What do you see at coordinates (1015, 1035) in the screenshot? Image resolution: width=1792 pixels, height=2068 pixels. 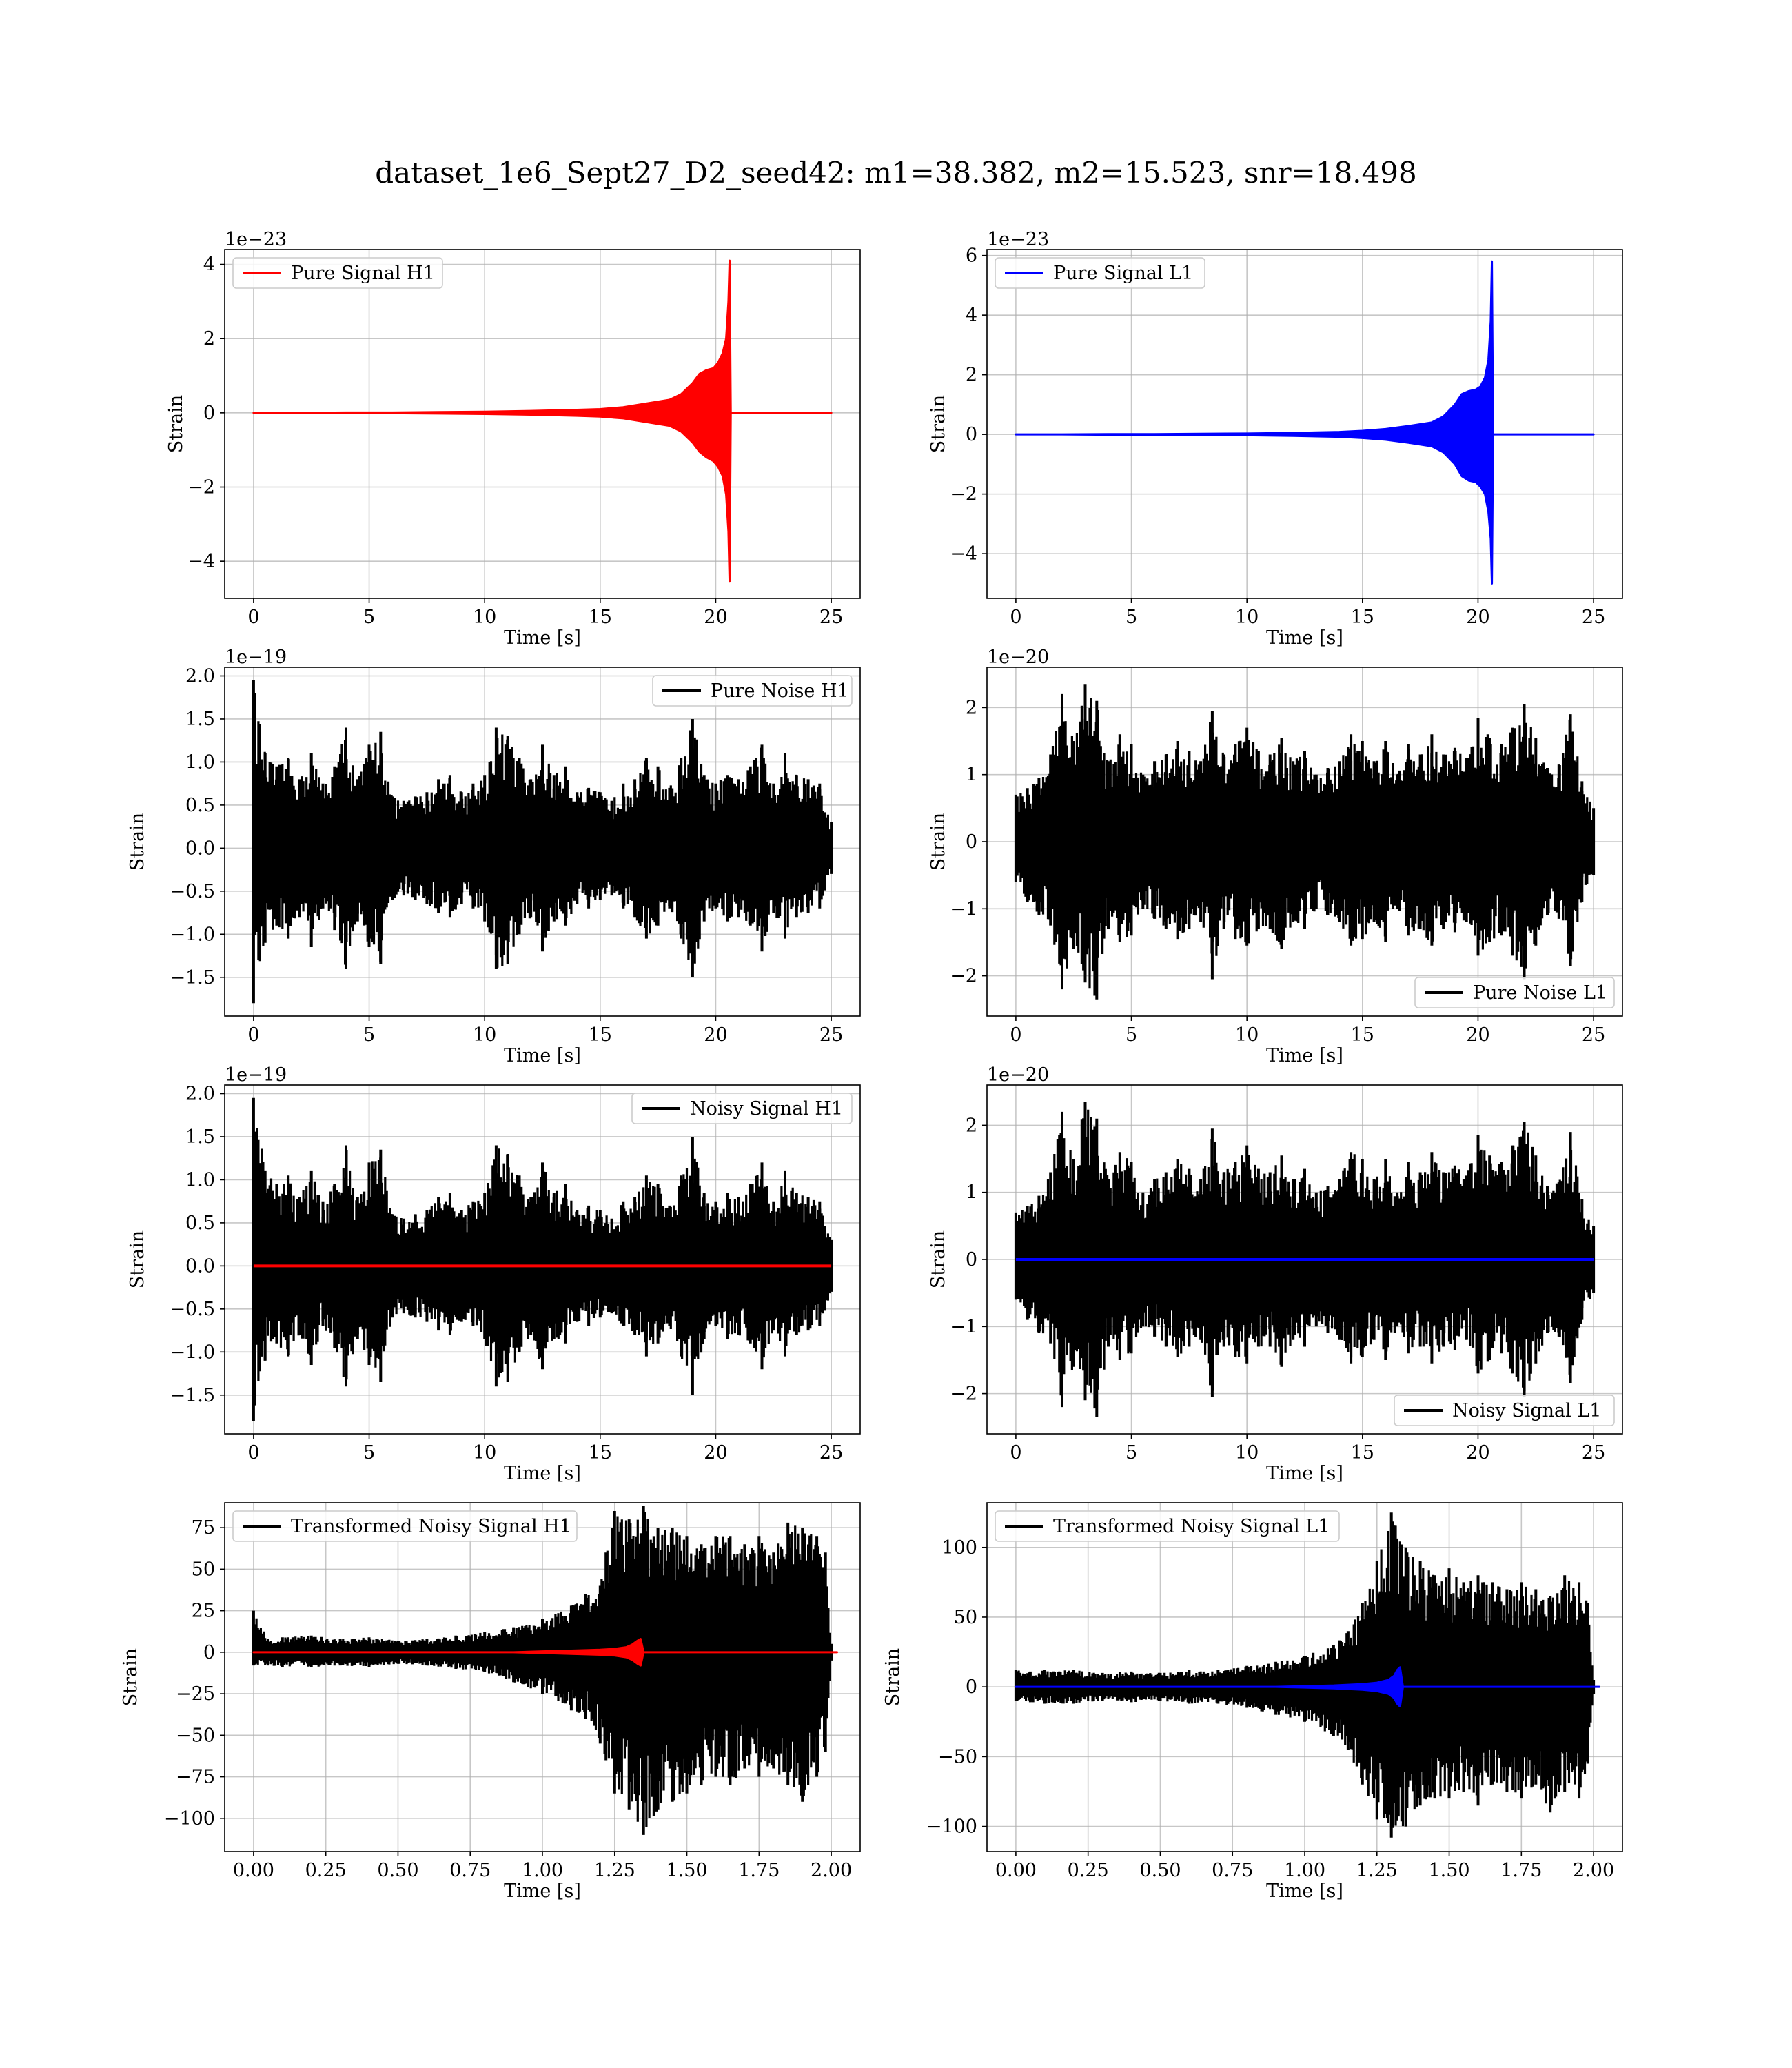 I see `xtick-label-p22: 0` at bounding box center [1015, 1035].